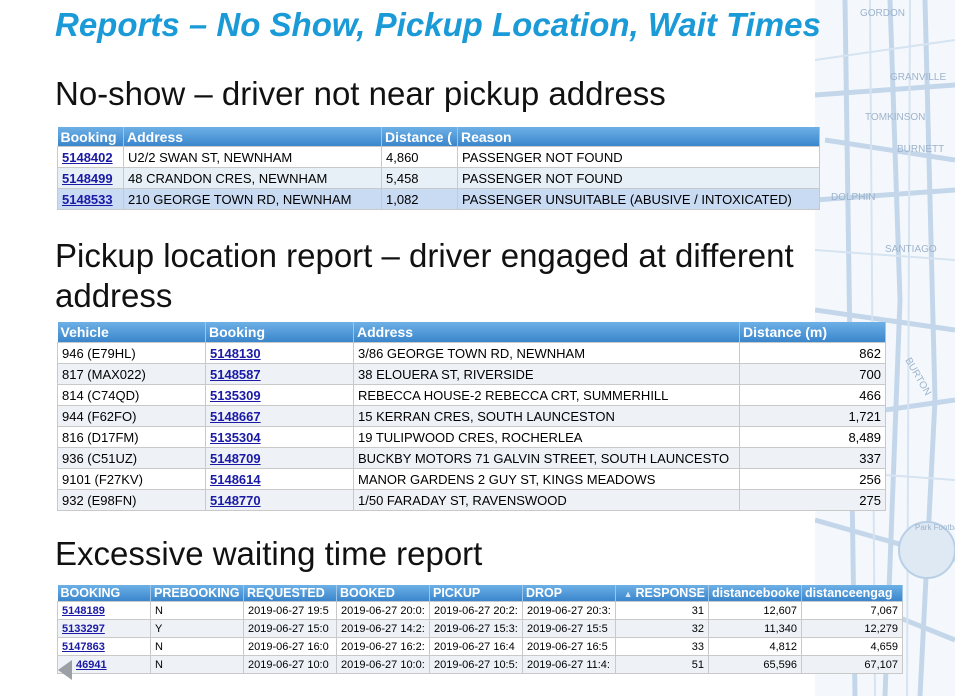  Describe the element at coordinates (279, 437) in the screenshot. I see `booking-cell: 5135304` at that location.